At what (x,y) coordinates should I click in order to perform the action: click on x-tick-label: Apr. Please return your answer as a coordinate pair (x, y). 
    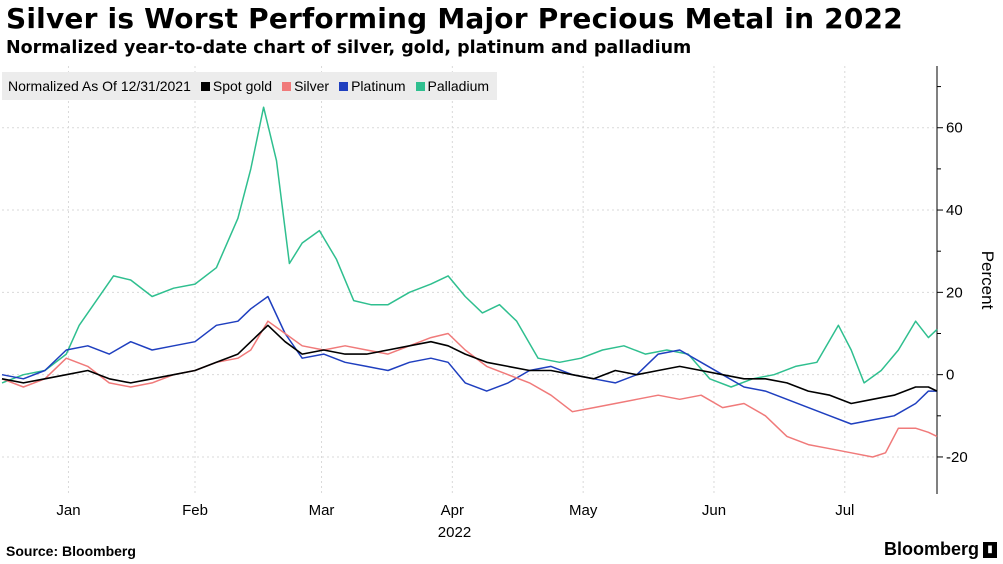
    Looking at the image, I should click on (452, 510).